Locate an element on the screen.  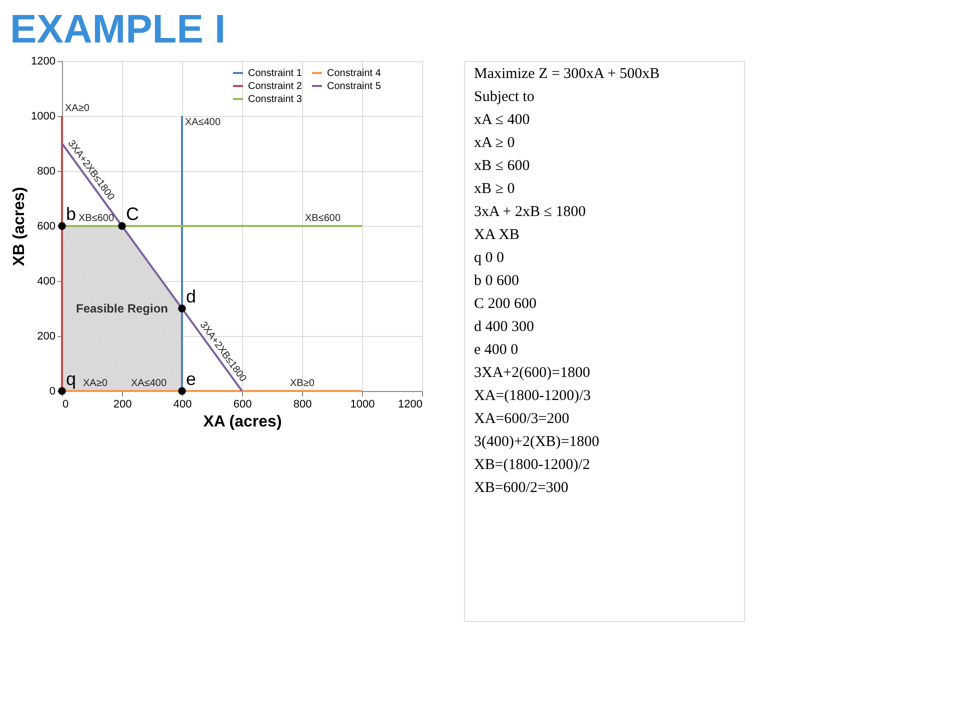
y-tick-label: 1200 is located at coordinates (43, 62).